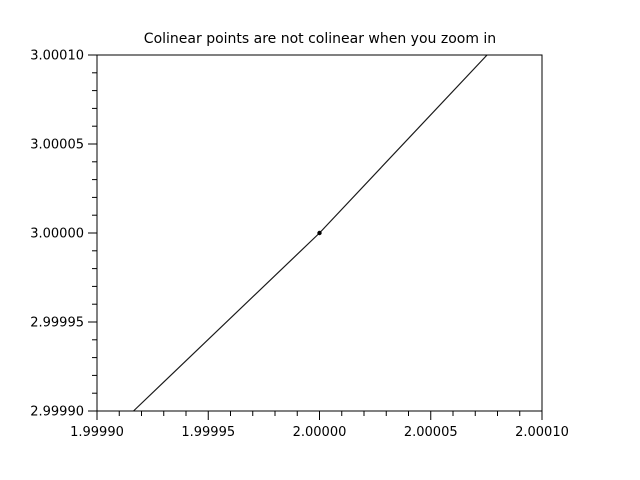 This screenshot has height=480, width=640. I want to click on x-tick-label: 2.00005, so click(431, 432).